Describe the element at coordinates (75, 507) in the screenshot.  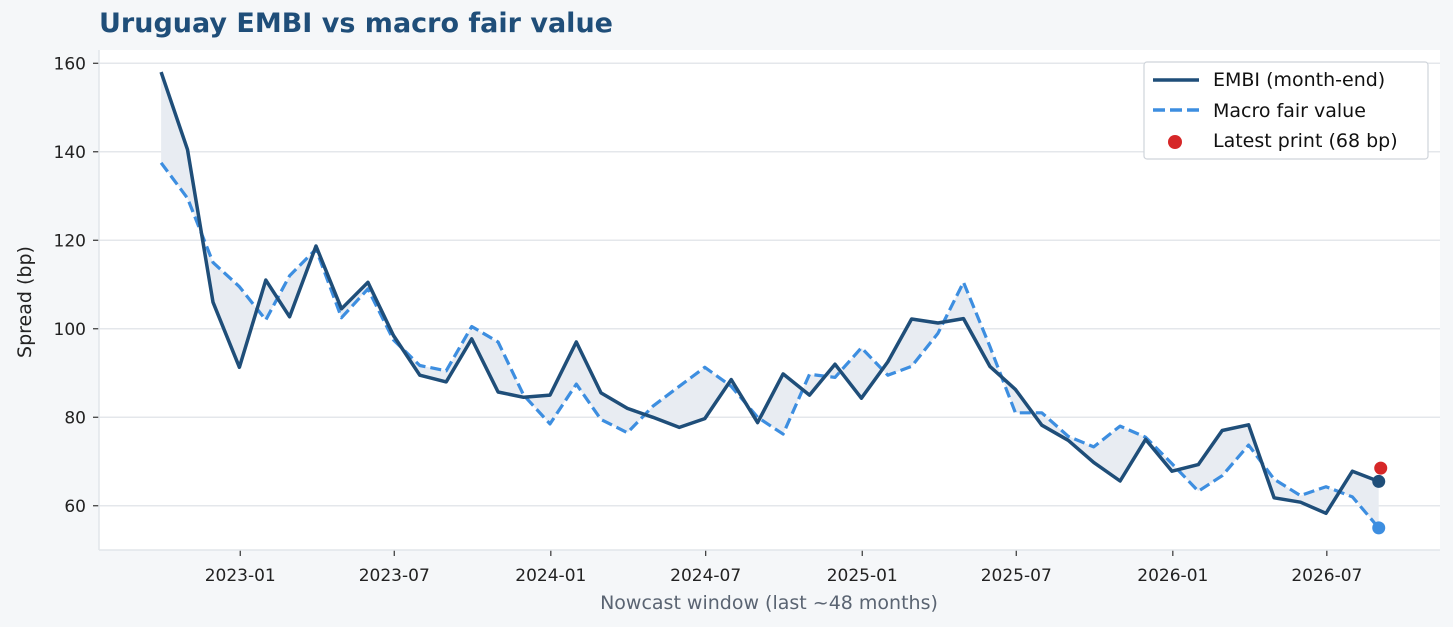
I see `y-tick-label: 60` at that location.